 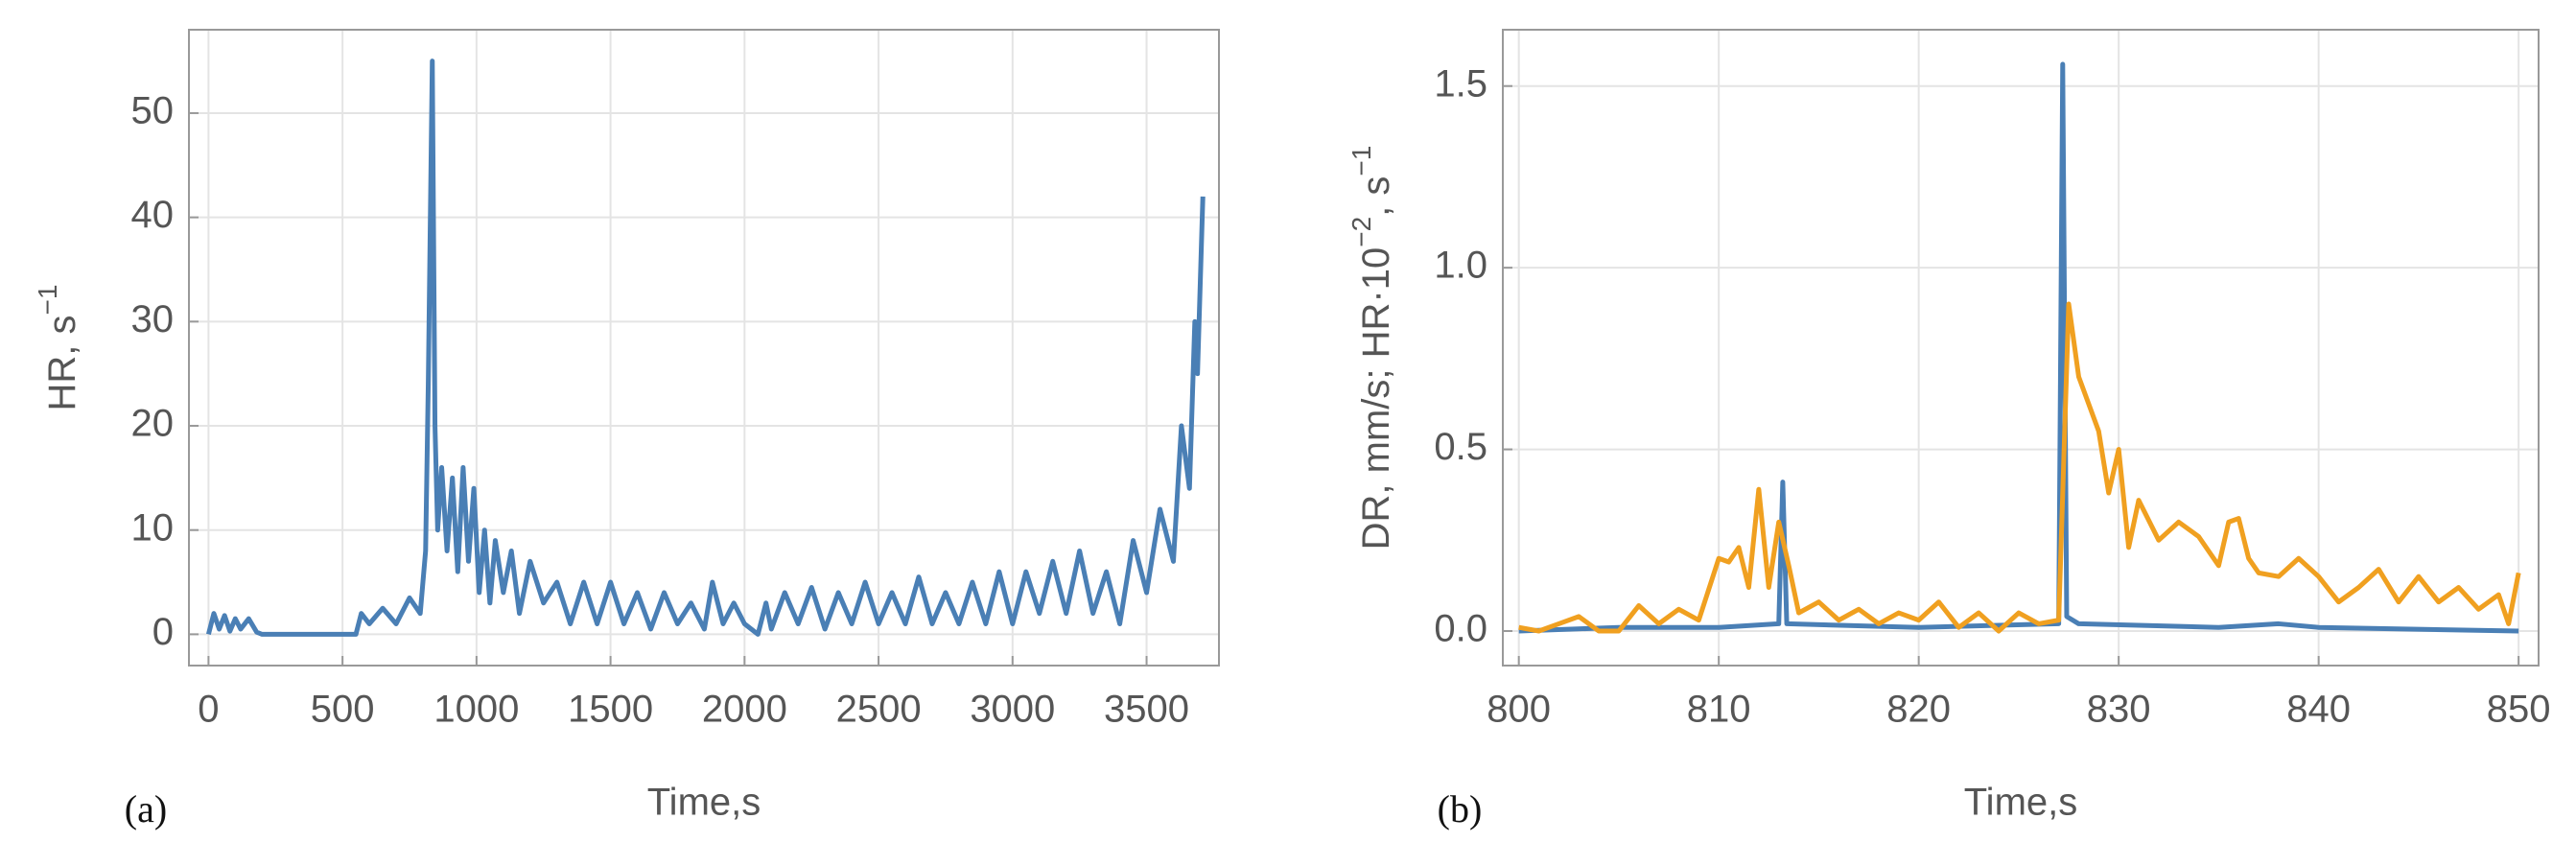 What do you see at coordinates (153, 527) in the screenshot?
I see `y-tick-label: 10` at bounding box center [153, 527].